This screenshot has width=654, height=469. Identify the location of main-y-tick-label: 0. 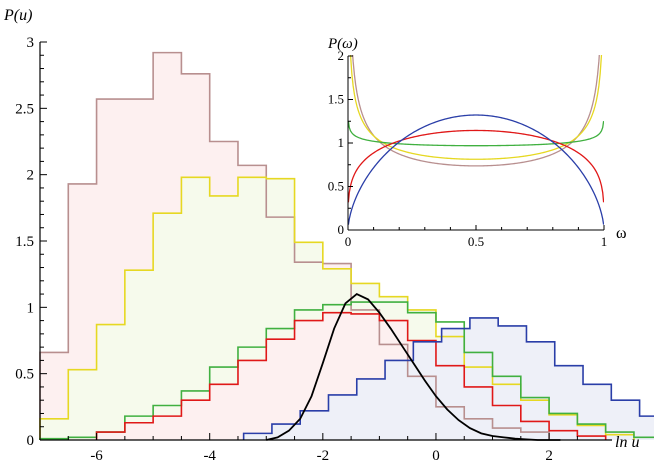
(31, 441).